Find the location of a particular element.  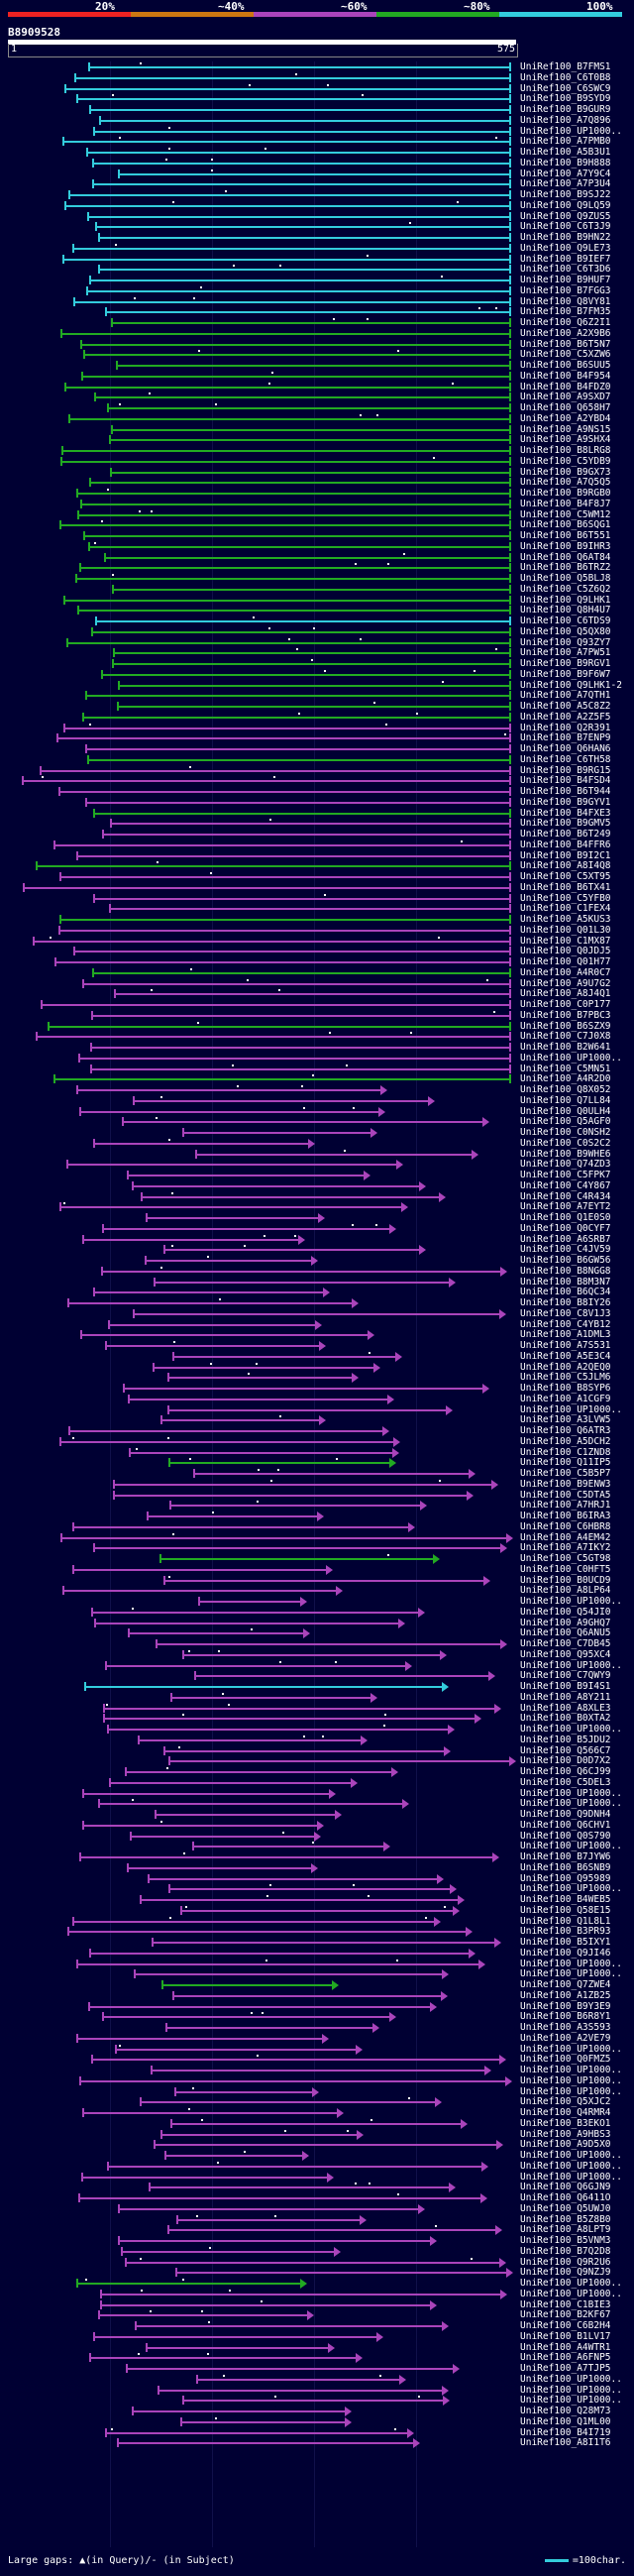

hit-name-link: UniRef100_B9IHR3 is located at coordinates (565, 546).